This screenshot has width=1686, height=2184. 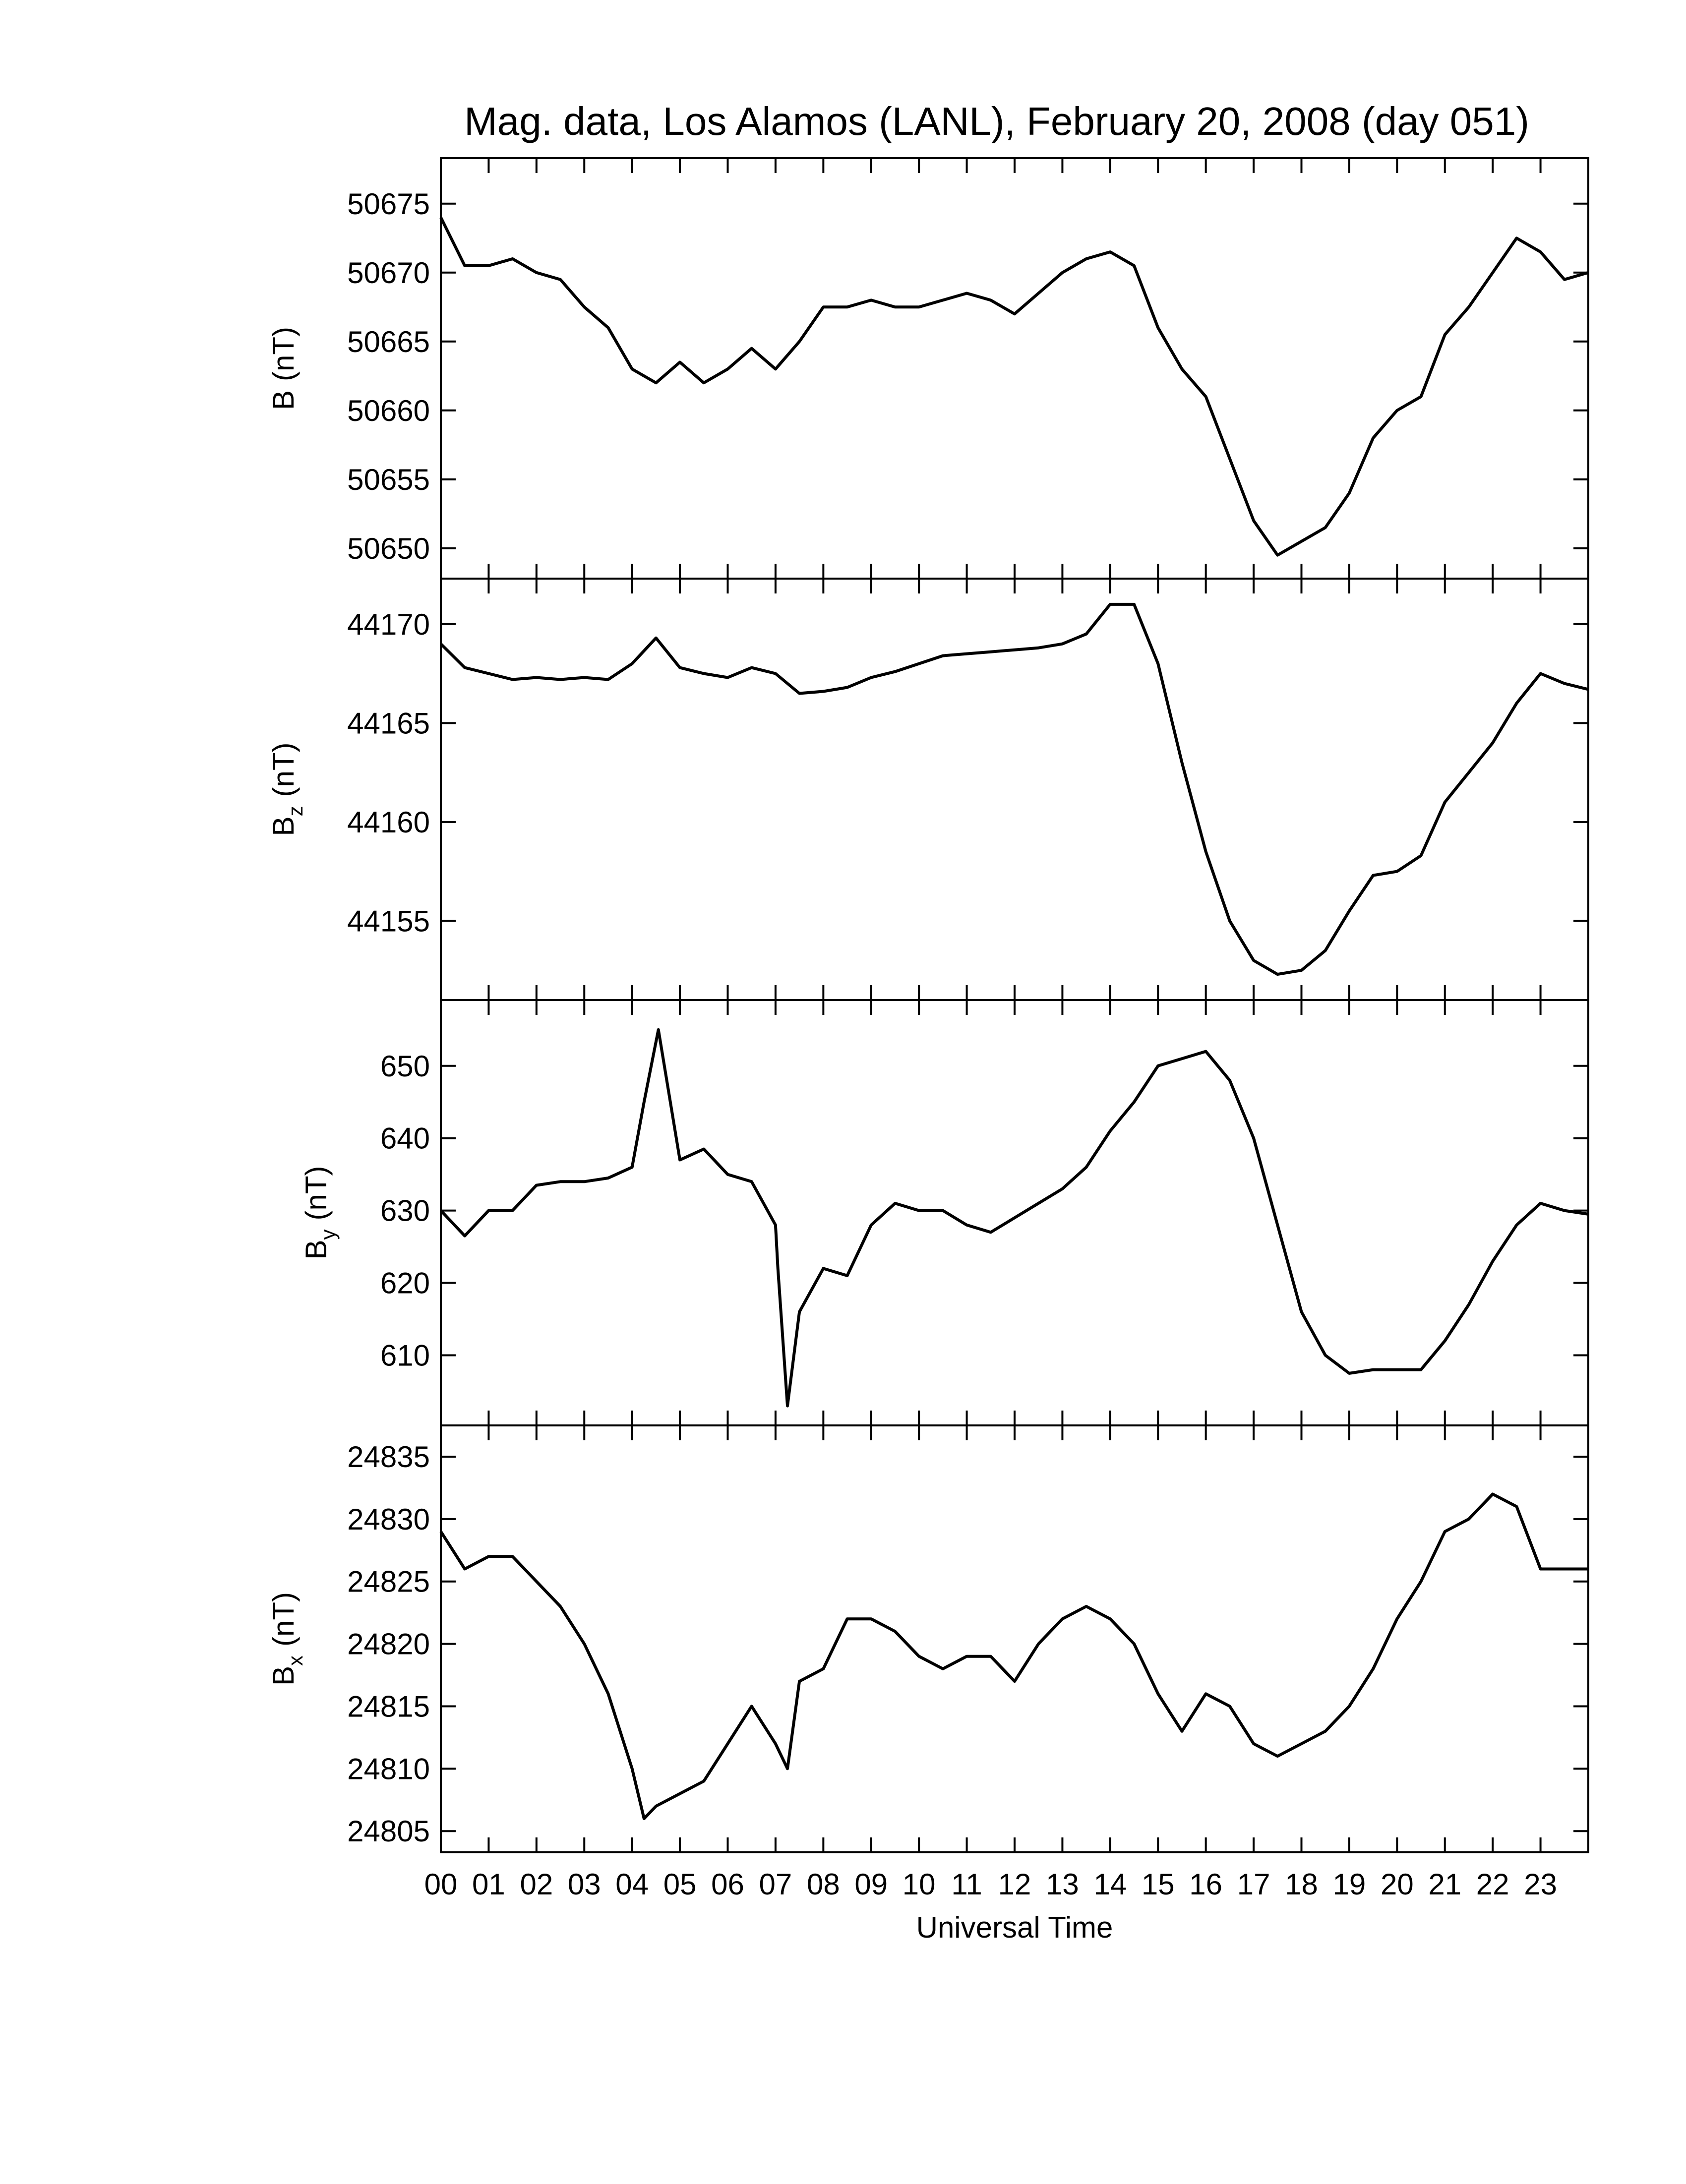 What do you see at coordinates (389, 204) in the screenshot?
I see `y-tick-label: 50675` at bounding box center [389, 204].